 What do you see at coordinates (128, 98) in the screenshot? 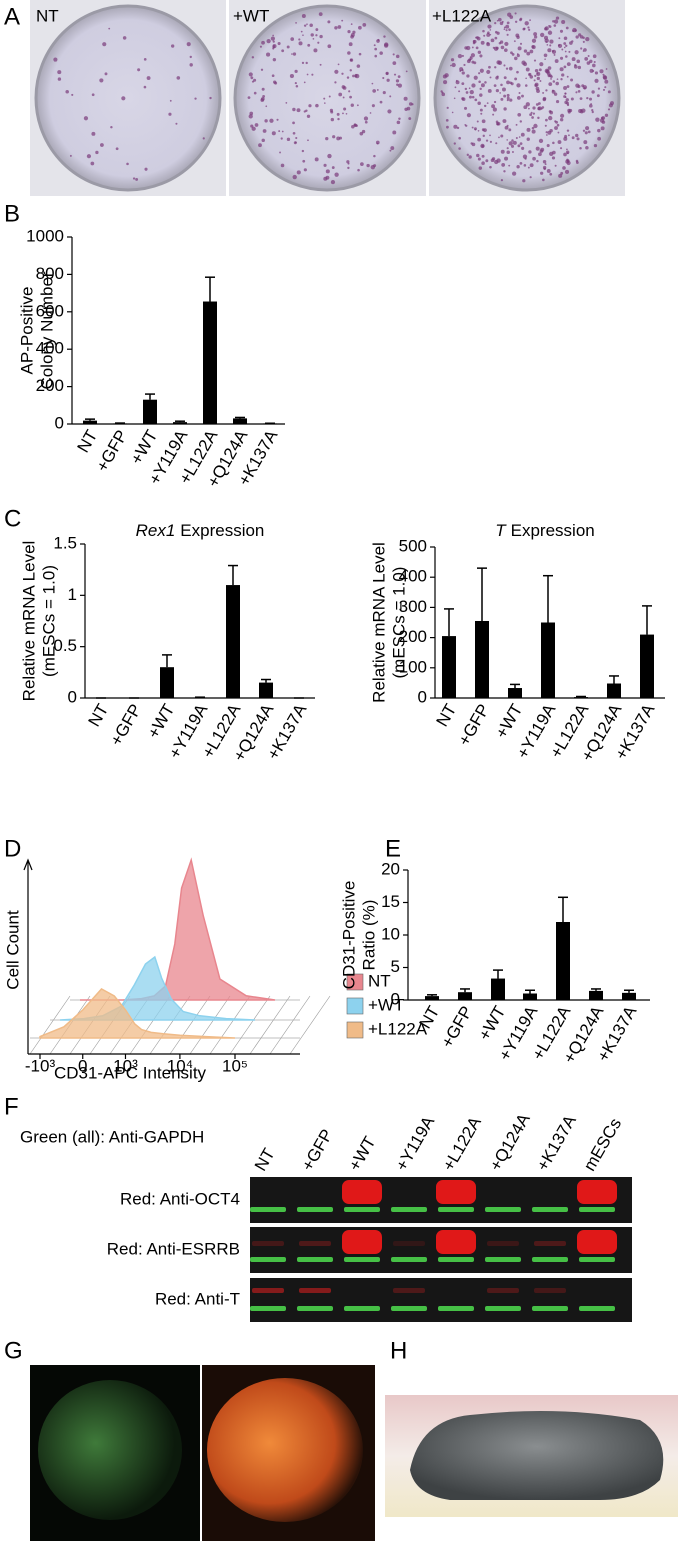
I see `well` at bounding box center [128, 98].